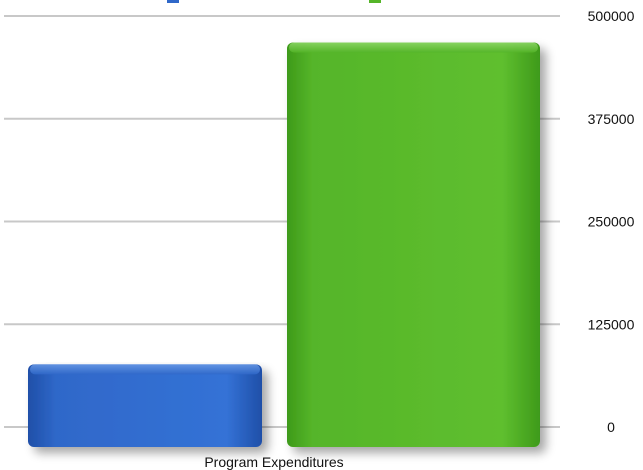 The image size is (643, 470). What do you see at coordinates (611, 119) in the screenshot?
I see `y-tick-label: 375000` at bounding box center [611, 119].